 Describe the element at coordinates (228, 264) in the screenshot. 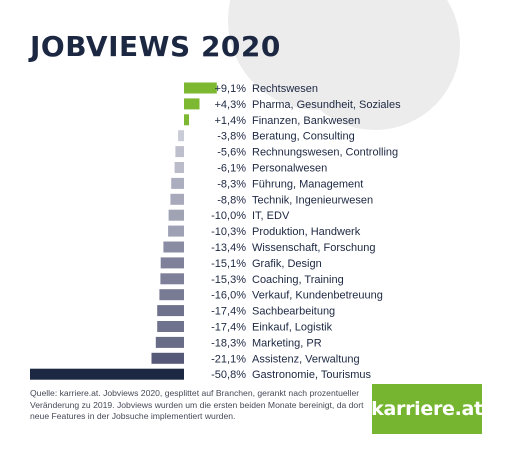

I see `value-label: -15,1%` at that location.